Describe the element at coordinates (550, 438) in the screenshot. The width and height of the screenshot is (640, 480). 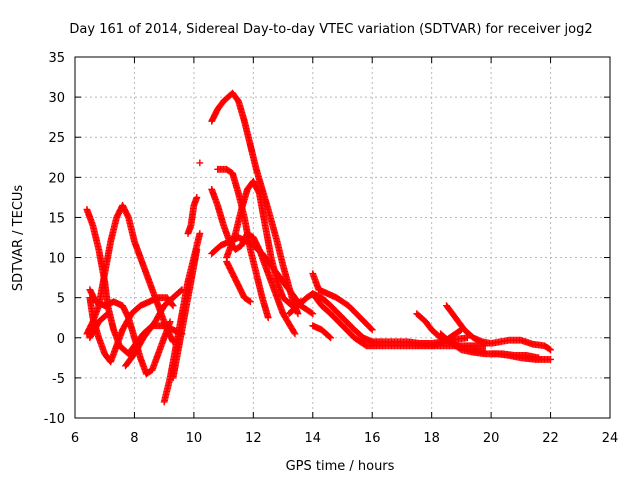
I see `x-tick-label: 22` at that location.